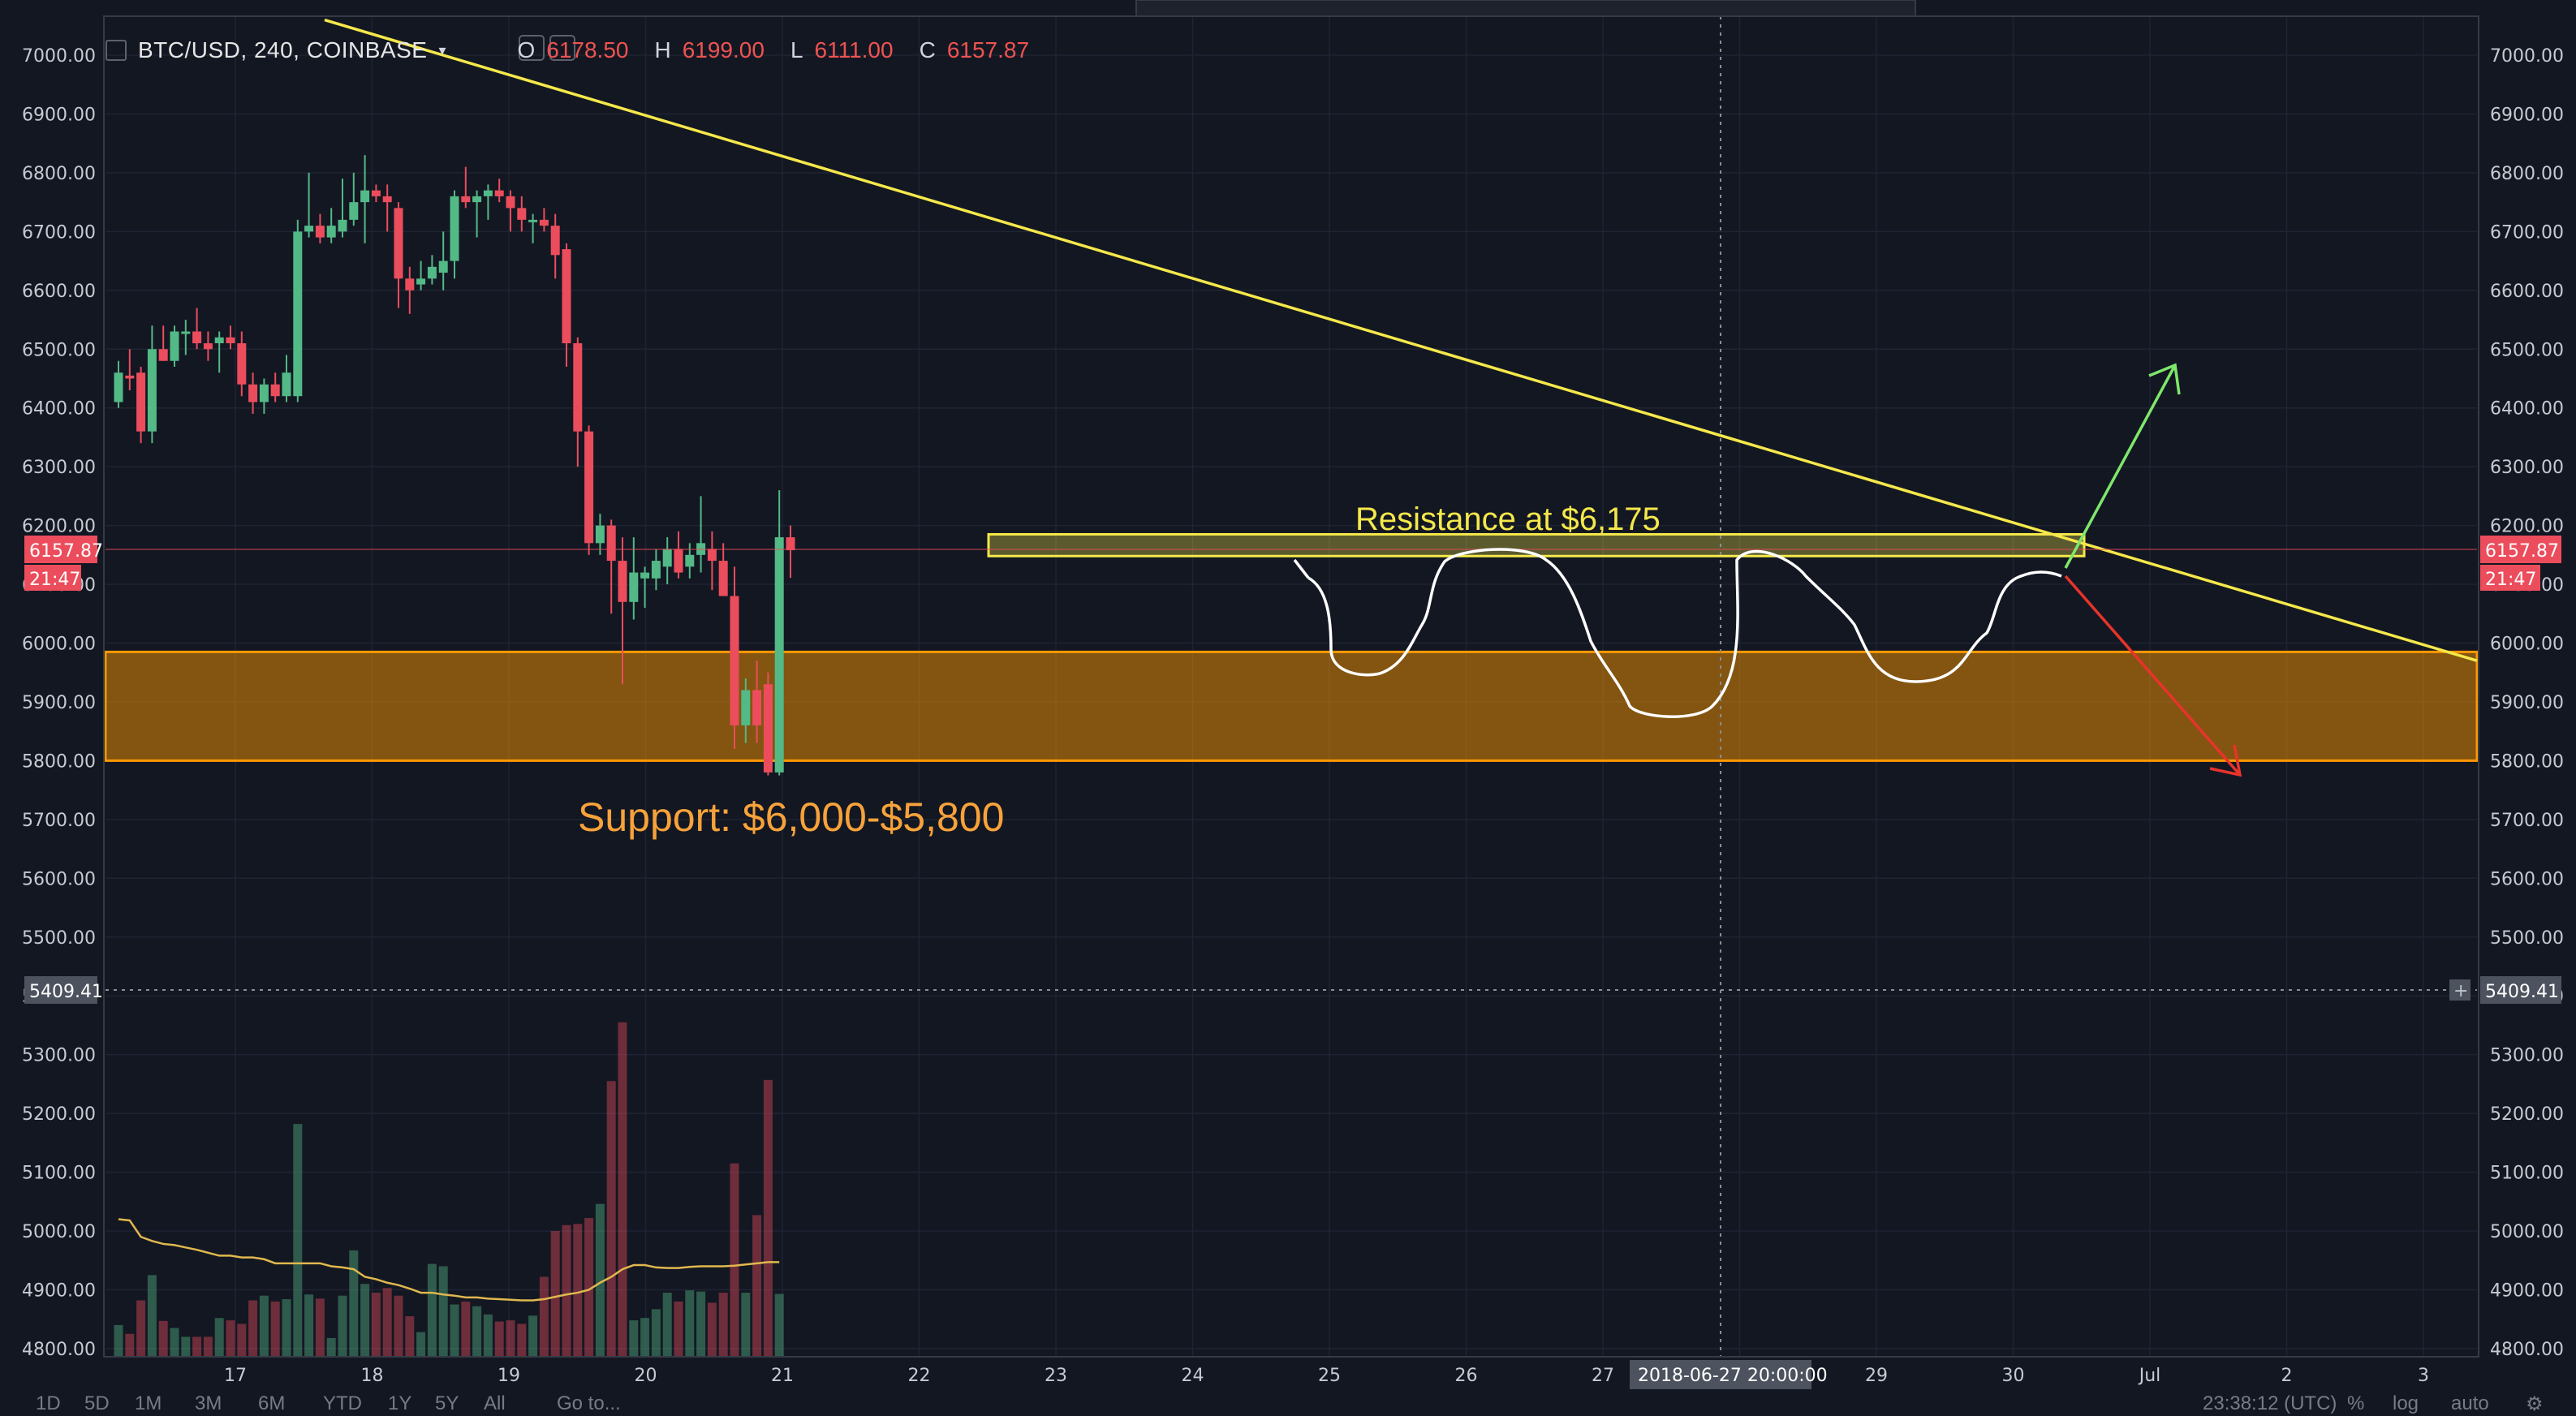  What do you see at coordinates (64, 990) in the screenshot?
I see `crosshair-price-badge-left: 5409.41` at bounding box center [64, 990].